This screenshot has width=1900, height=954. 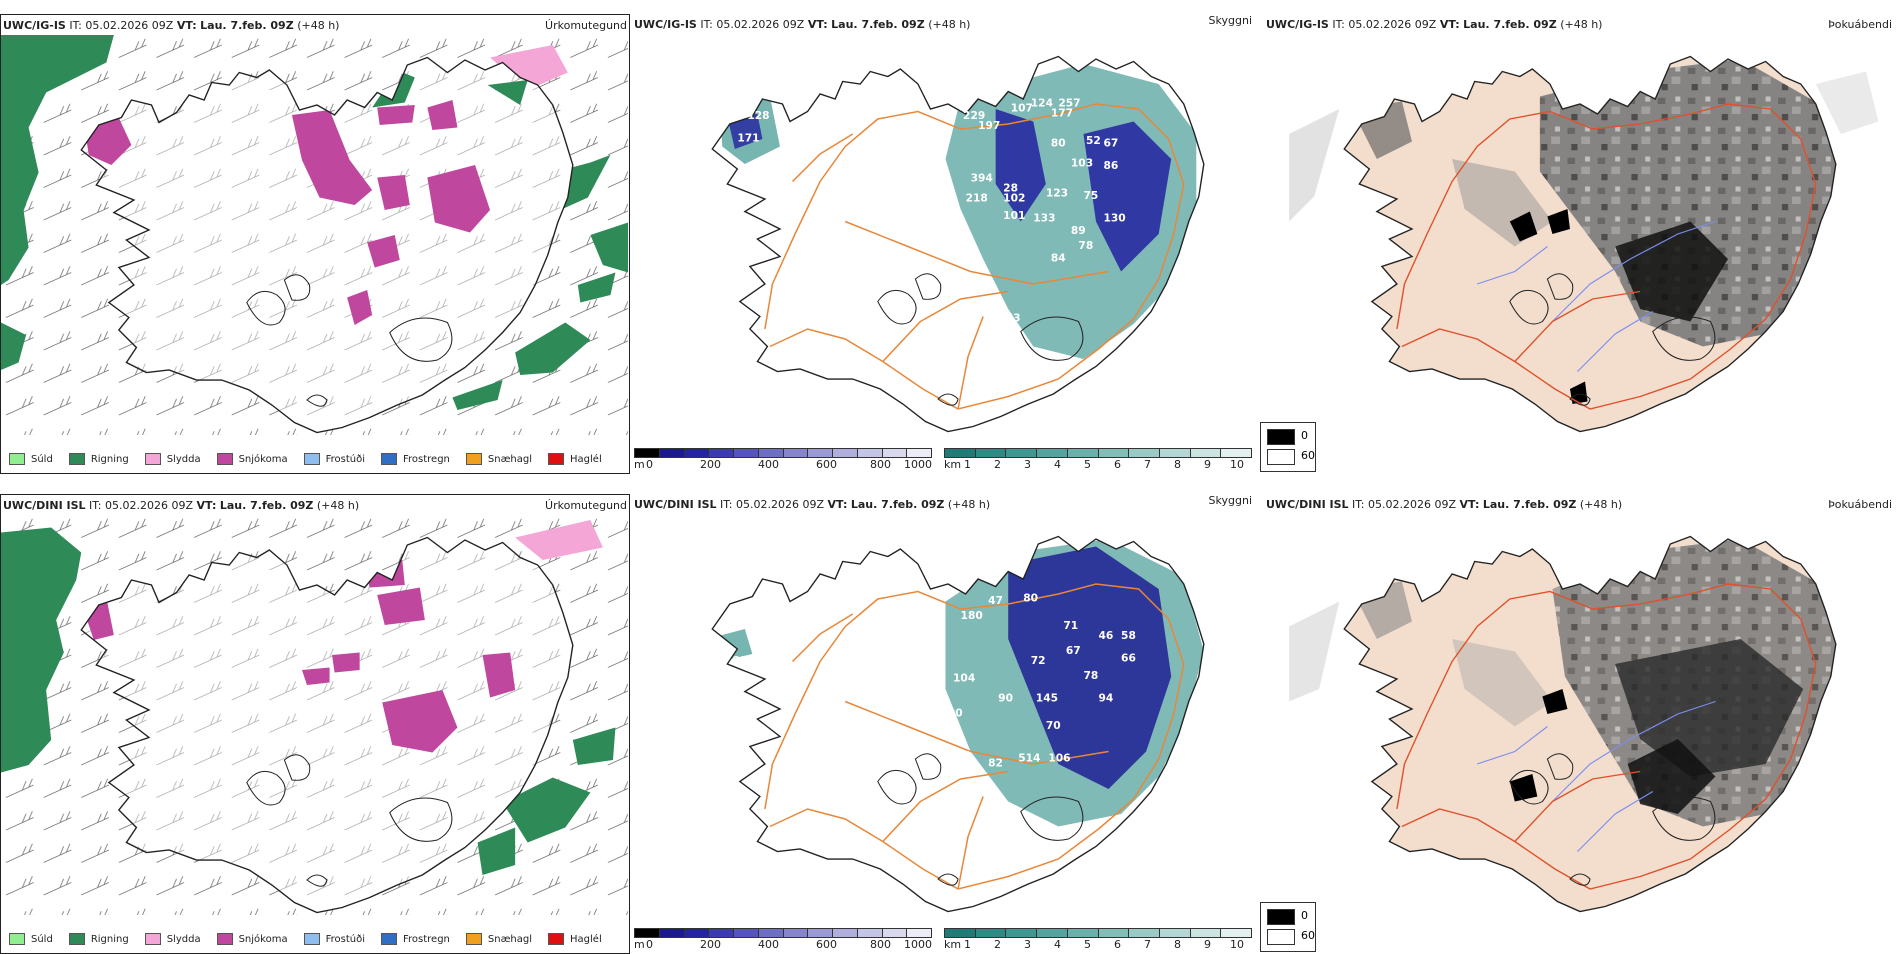 I want to click on ceiling-tick: 800, so click(x=880, y=464).